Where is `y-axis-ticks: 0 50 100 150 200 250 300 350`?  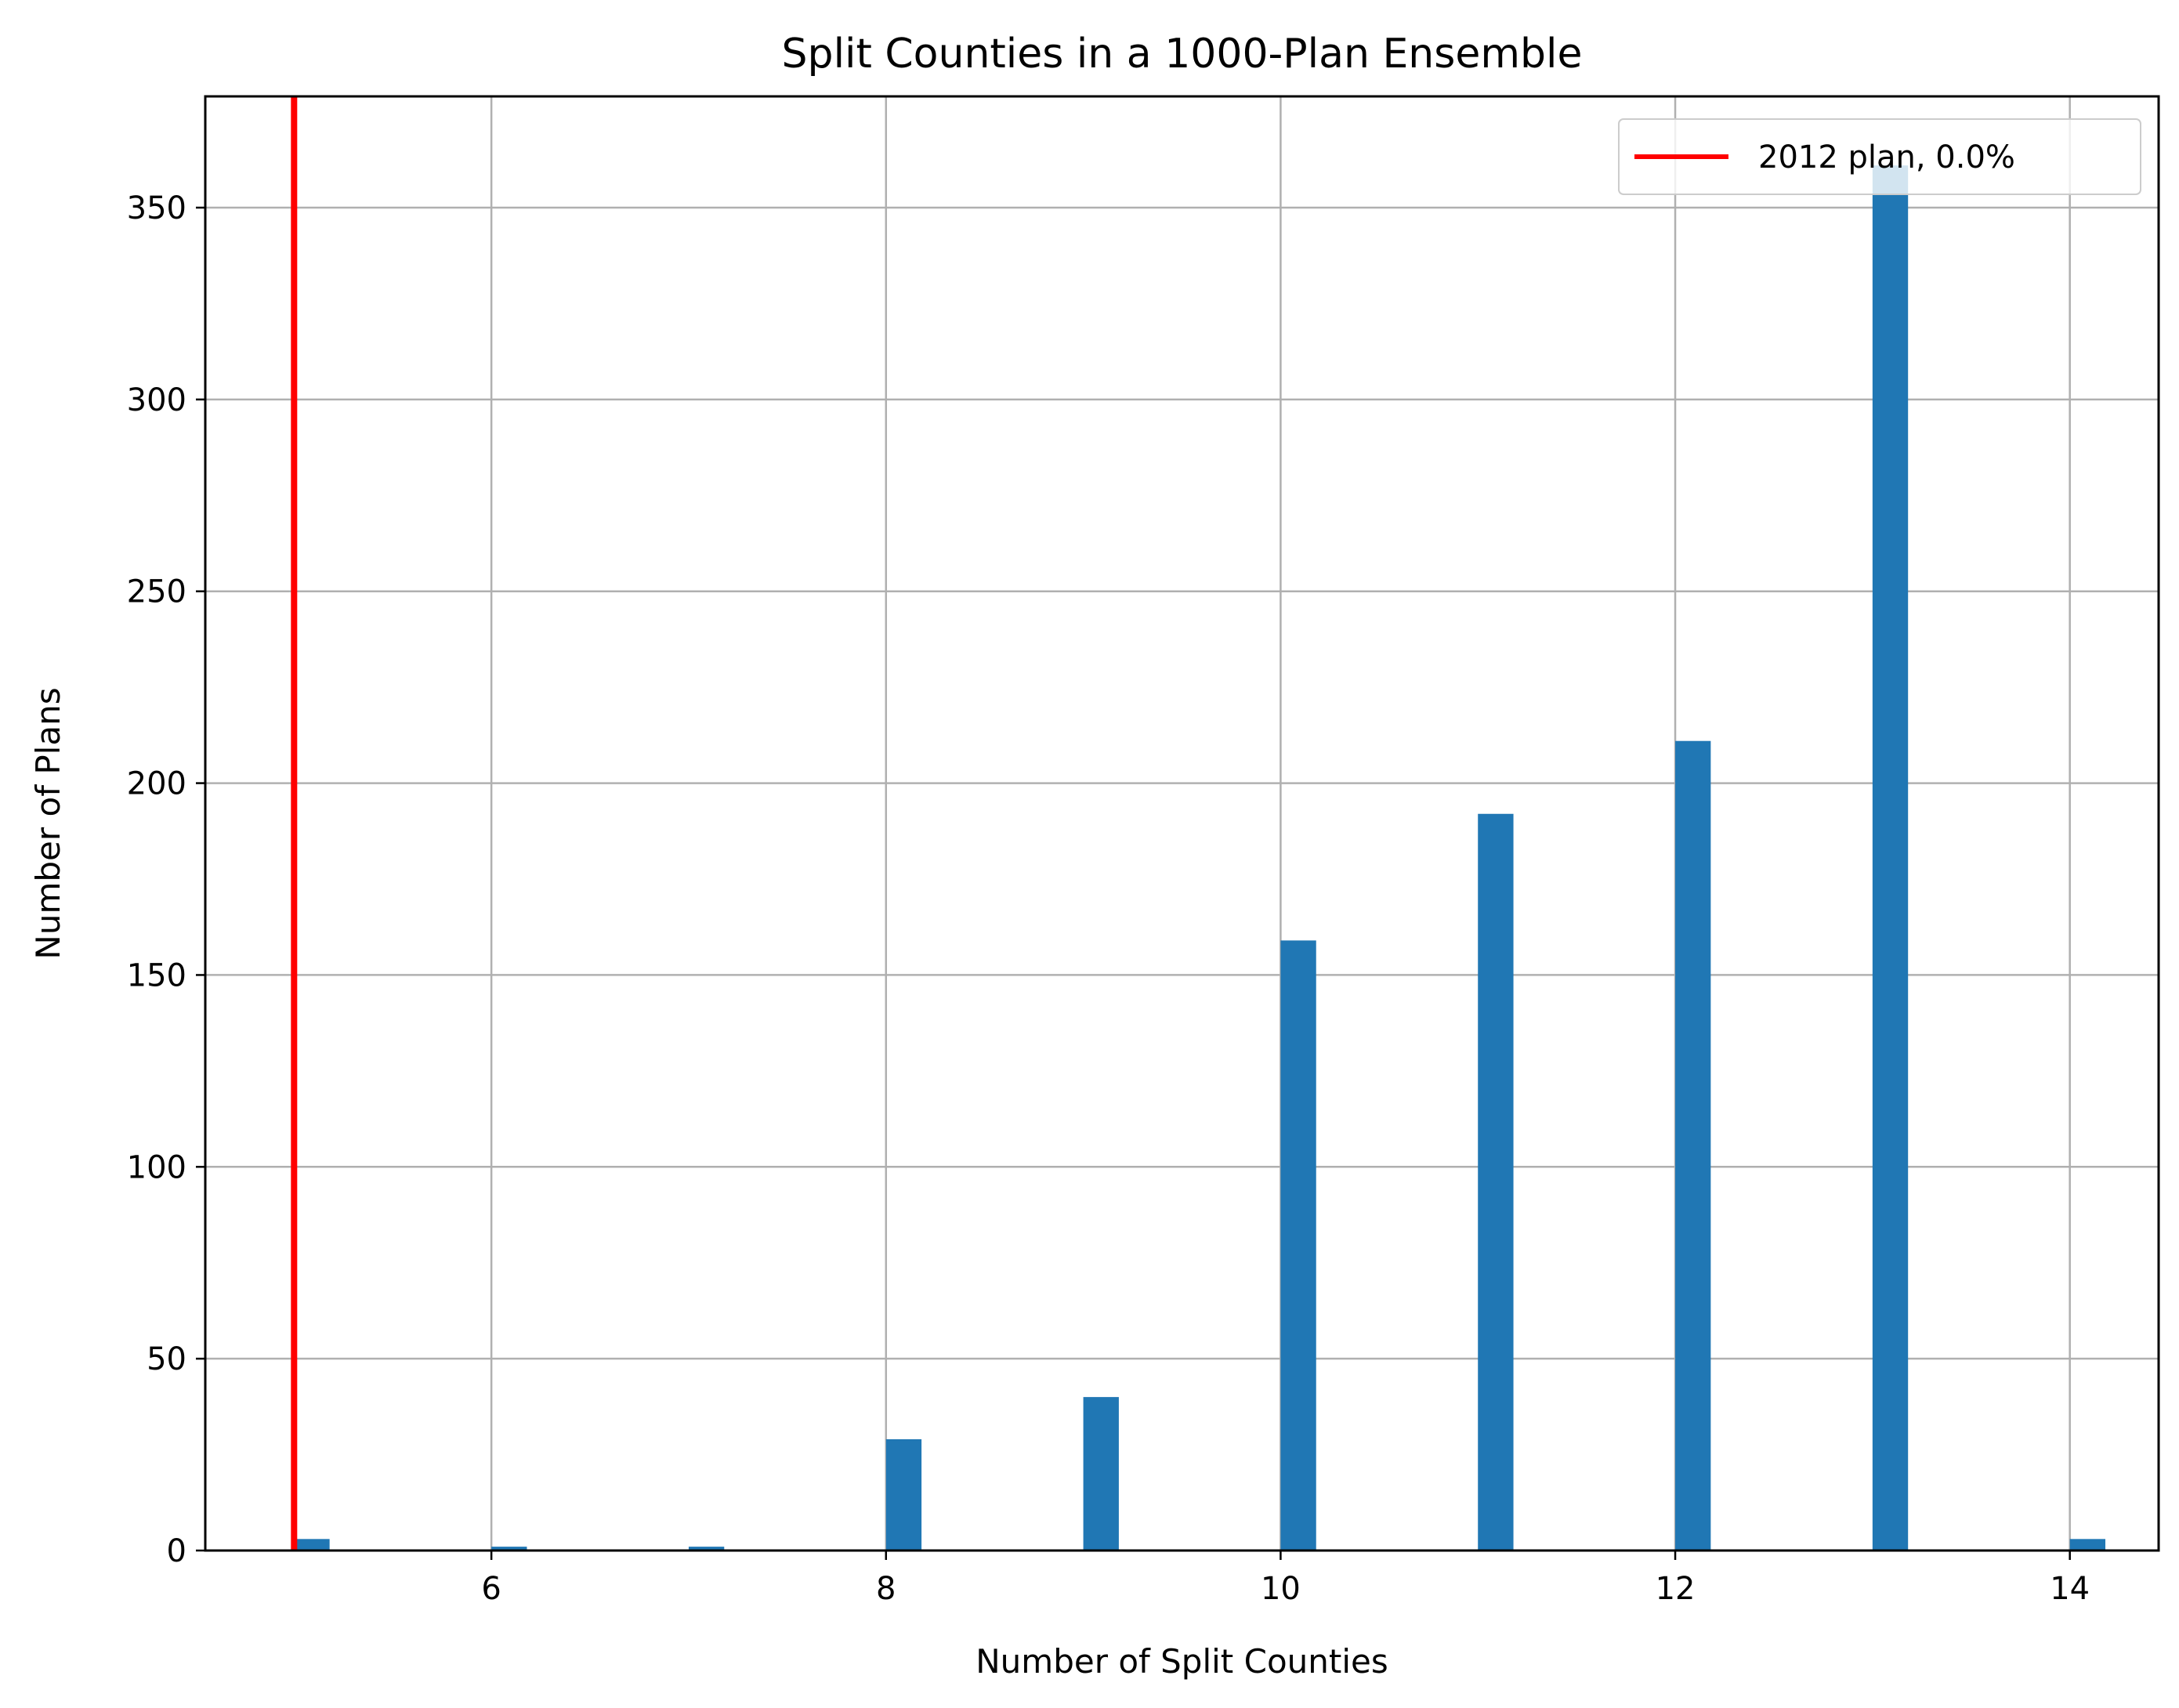 y-axis-ticks: 0 50 100 150 200 250 300 350 is located at coordinates (166, 880).